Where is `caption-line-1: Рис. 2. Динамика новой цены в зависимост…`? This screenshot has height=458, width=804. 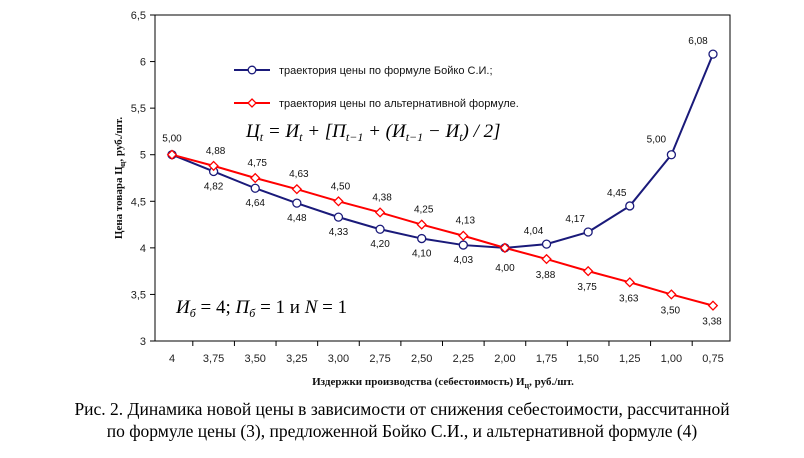
caption-line-1: Рис. 2. Динамика новой цены в зависимост… is located at coordinates (402, 409).